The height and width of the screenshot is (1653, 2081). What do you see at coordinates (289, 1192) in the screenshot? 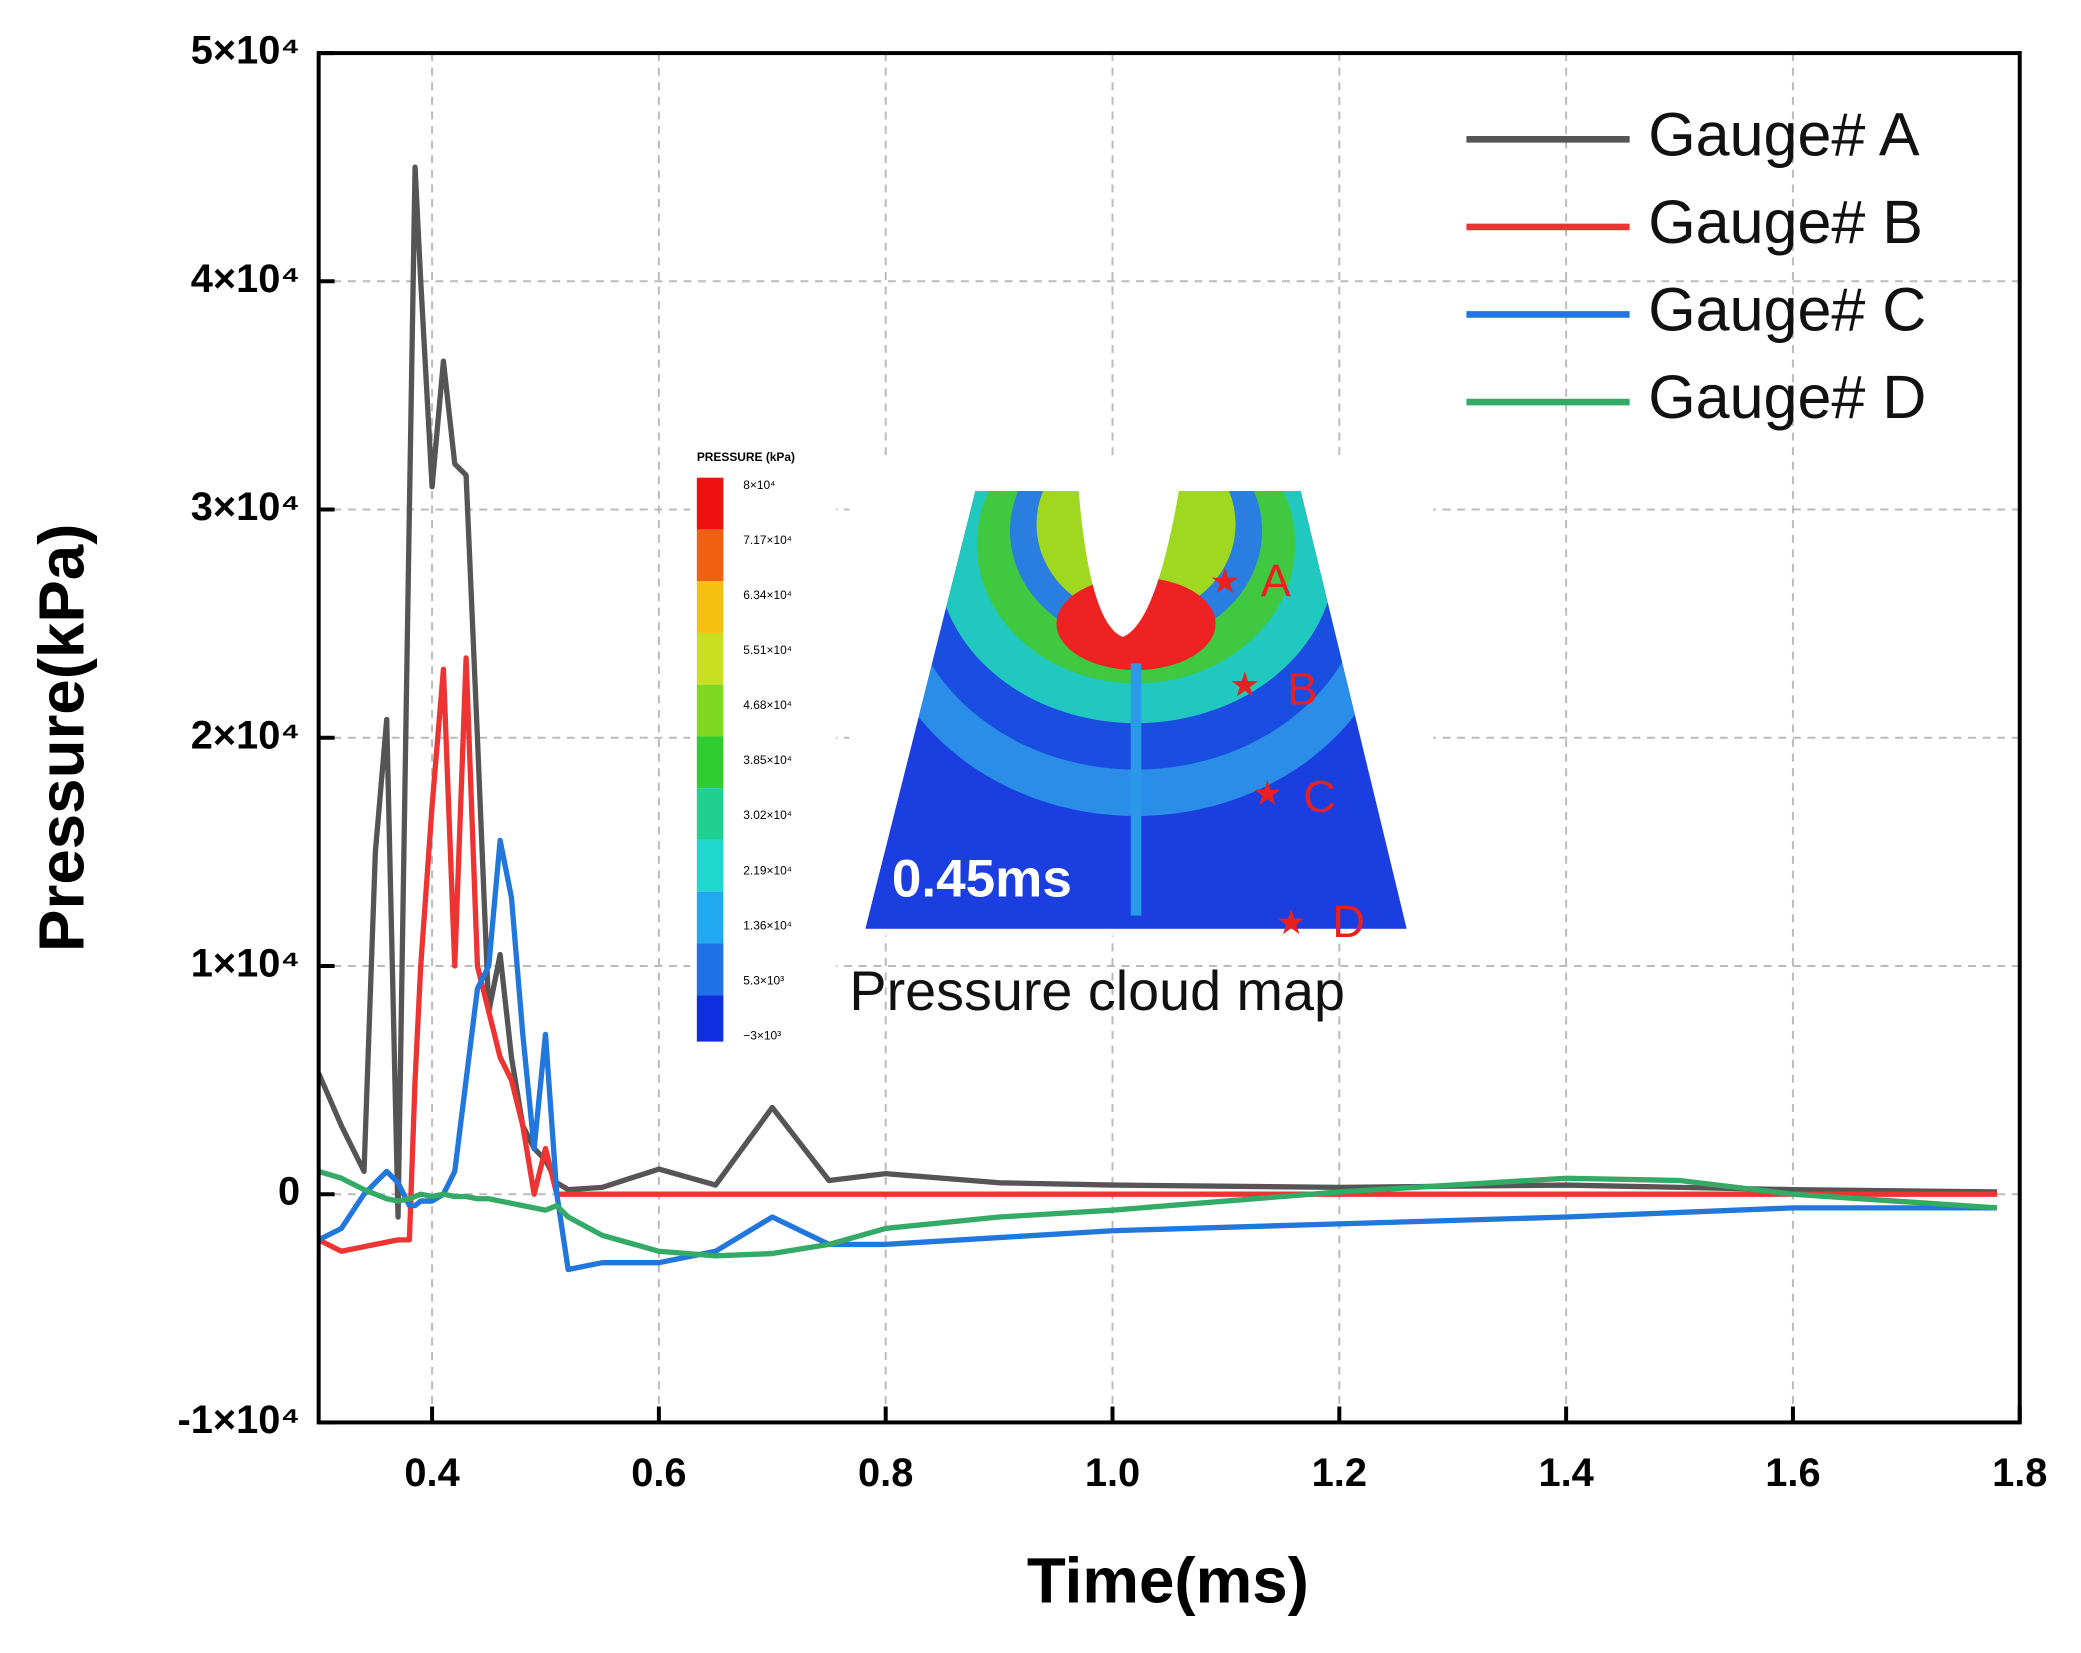
I see `y-tick-label: 0` at bounding box center [289, 1192].